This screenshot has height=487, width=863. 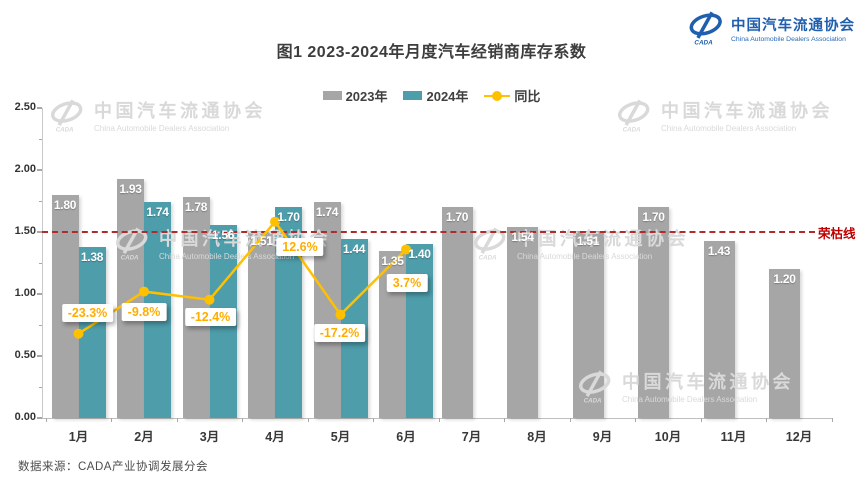 I want to click on legend-item-2023: 2023年, so click(x=355, y=95).